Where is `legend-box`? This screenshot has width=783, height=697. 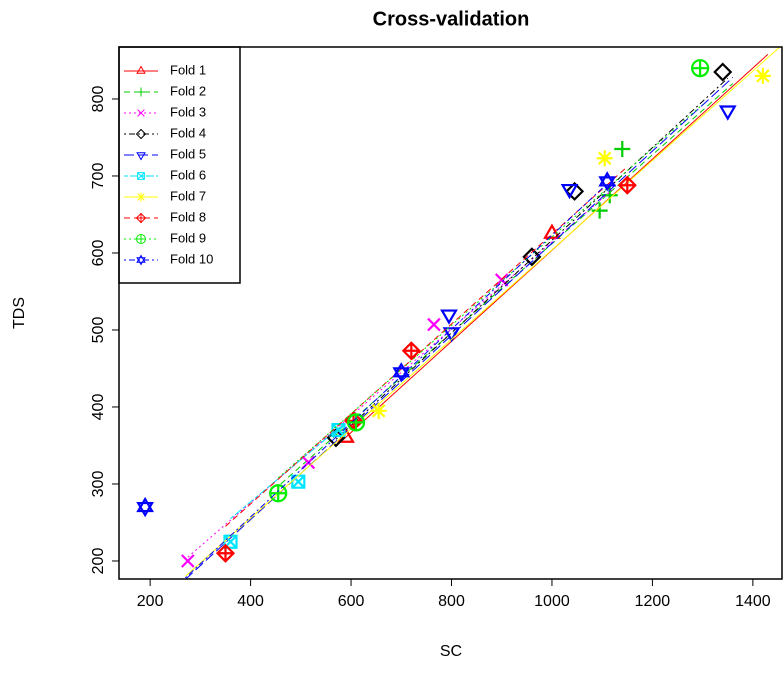
legend-box is located at coordinates (179, 165).